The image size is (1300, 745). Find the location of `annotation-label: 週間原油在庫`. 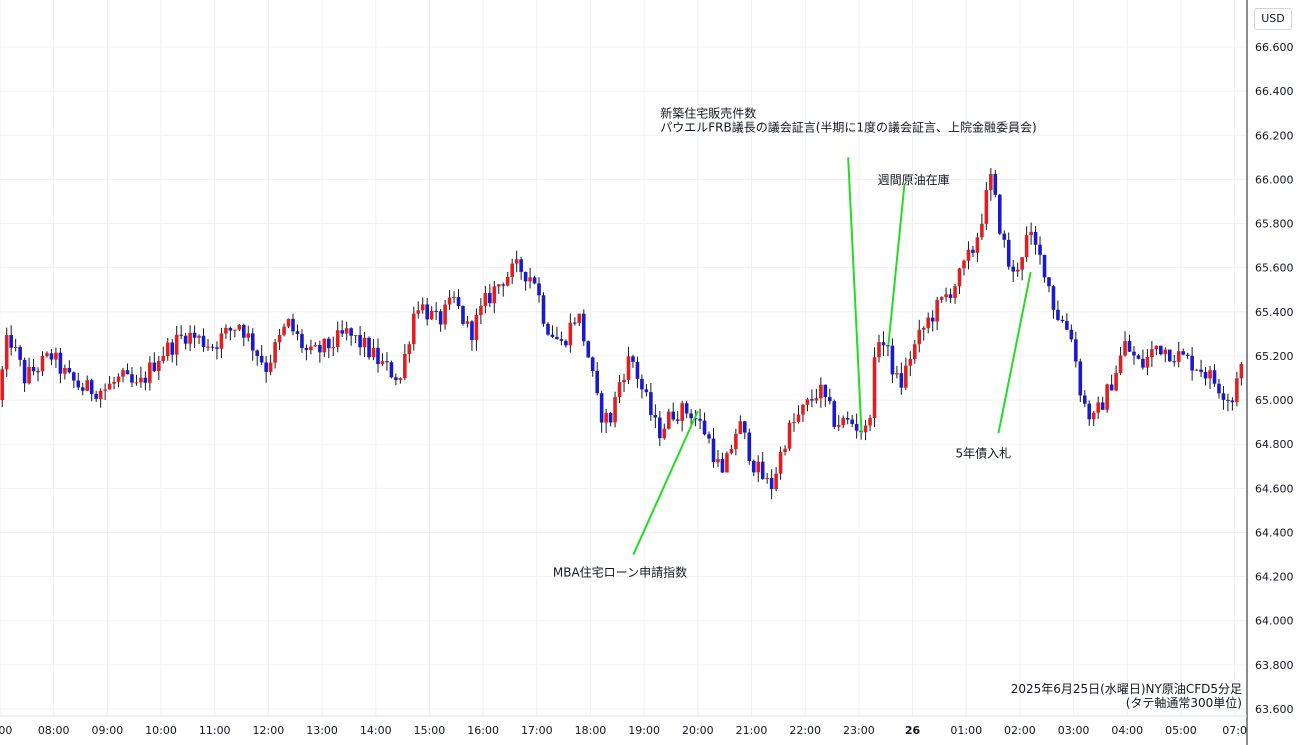

annotation-label: 週間原油在庫 is located at coordinates (914, 180).